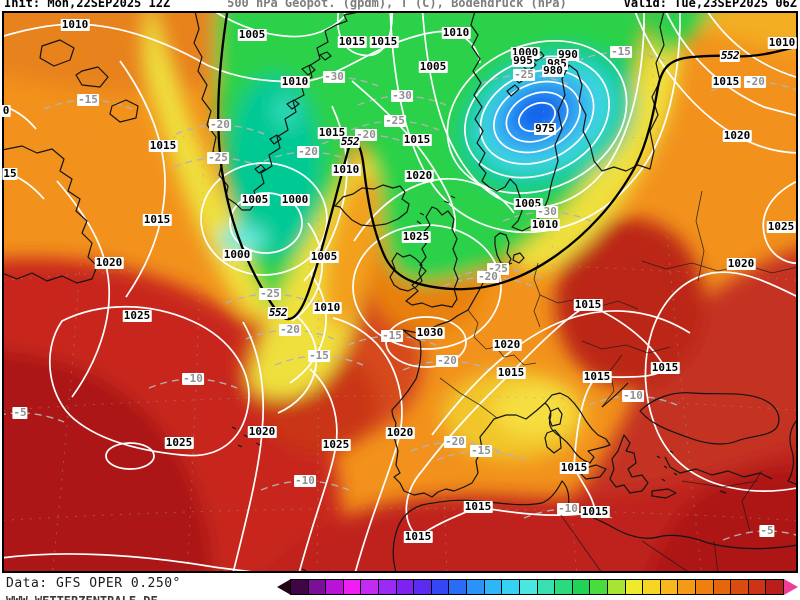  I want to click on valid-time-label: Valid: Tue,23SEP2025 06Z, so click(710, 5).